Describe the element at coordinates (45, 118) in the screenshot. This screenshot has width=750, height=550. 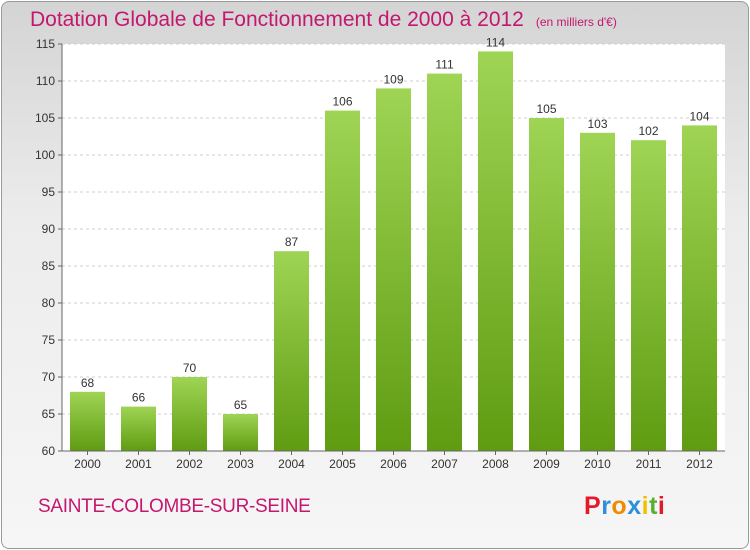
I see `y-tick-label: 105` at that location.